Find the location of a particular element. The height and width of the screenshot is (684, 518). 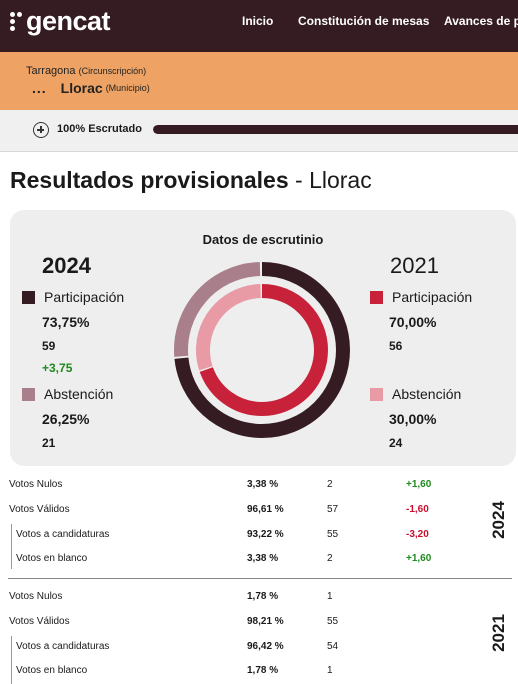

table-row: Votos Válidos 98,21 % 55 is located at coordinates (240, 625).